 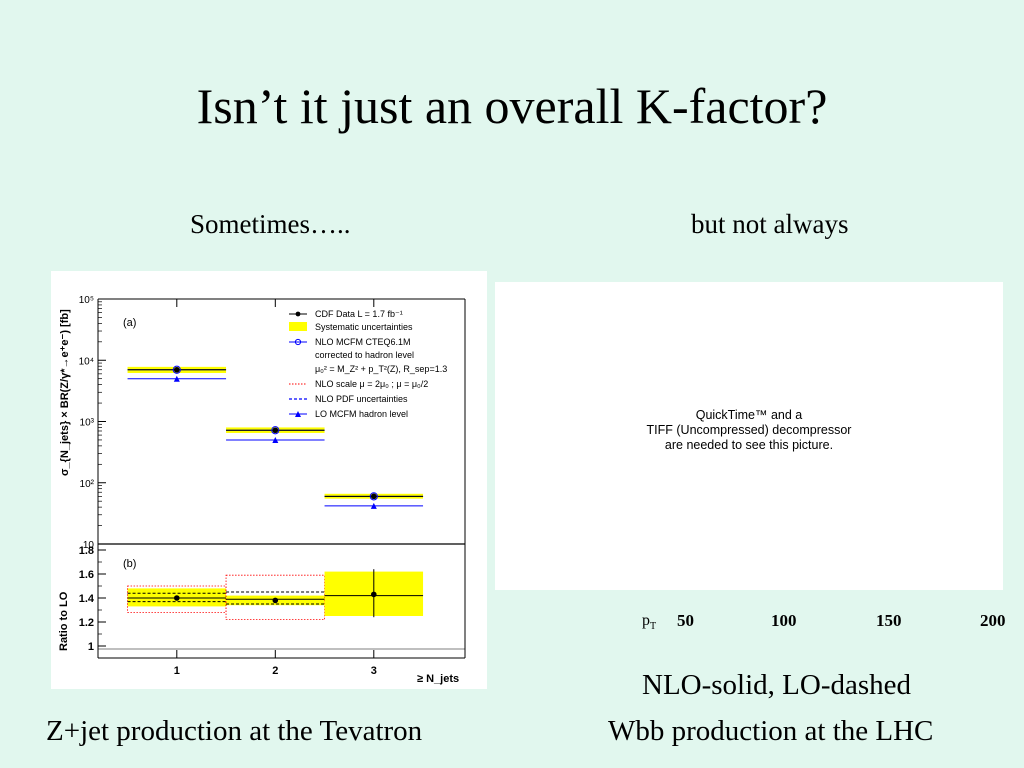 What do you see at coordinates (361, 399) in the screenshot?
I see `legend-entry: NLO PDF uncertainties` at bounding box center [361, 399].